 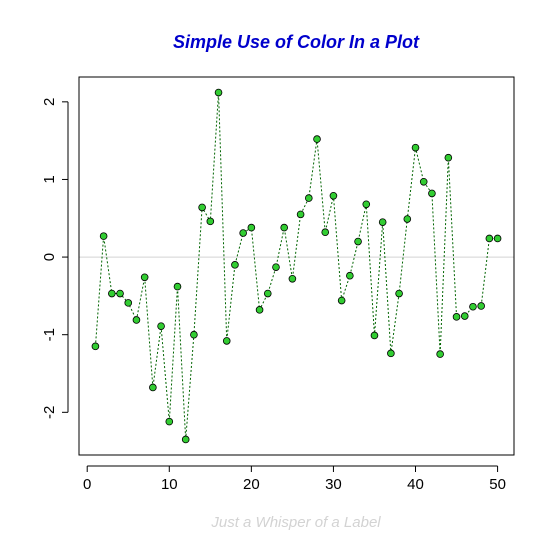 What do you see at coordinates (49, 179) in the screenshot?
I see `y-tick-label: 1` at bounding box center [49, 179].